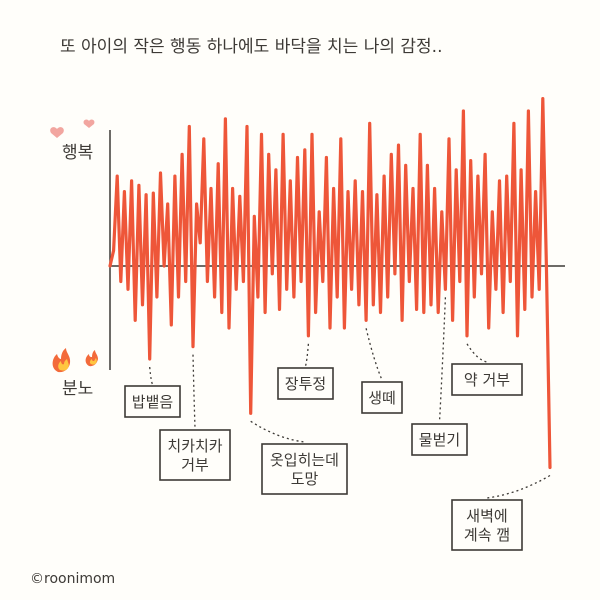  I want to click on annotation-box: 밥뱉음, so click(152, 392).